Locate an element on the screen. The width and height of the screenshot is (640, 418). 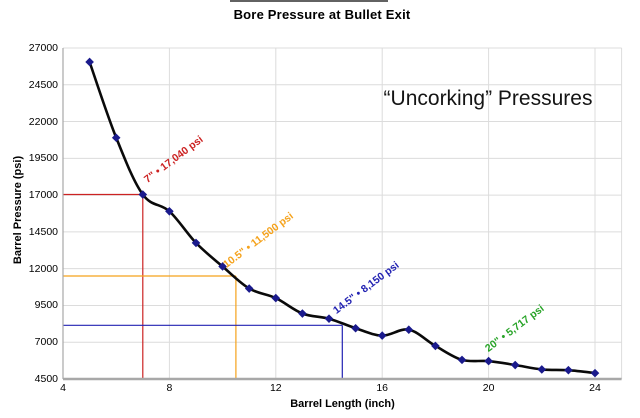
x-tick-label: 12 is located at coordinates (275, 388).